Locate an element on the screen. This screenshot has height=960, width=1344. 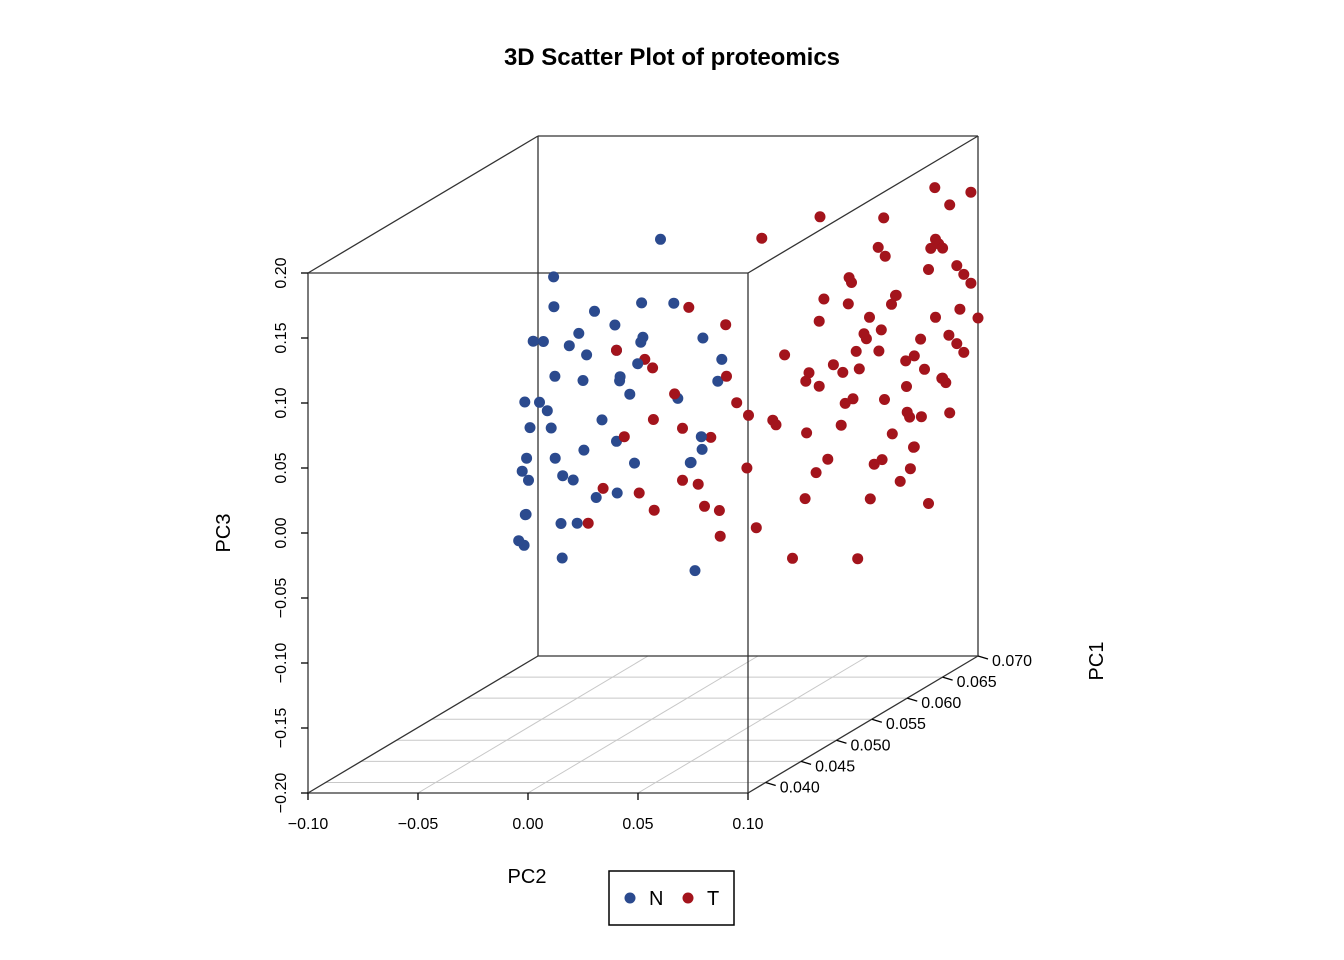
y-tick-label: 0.050 is located at coordinates (870, 745).